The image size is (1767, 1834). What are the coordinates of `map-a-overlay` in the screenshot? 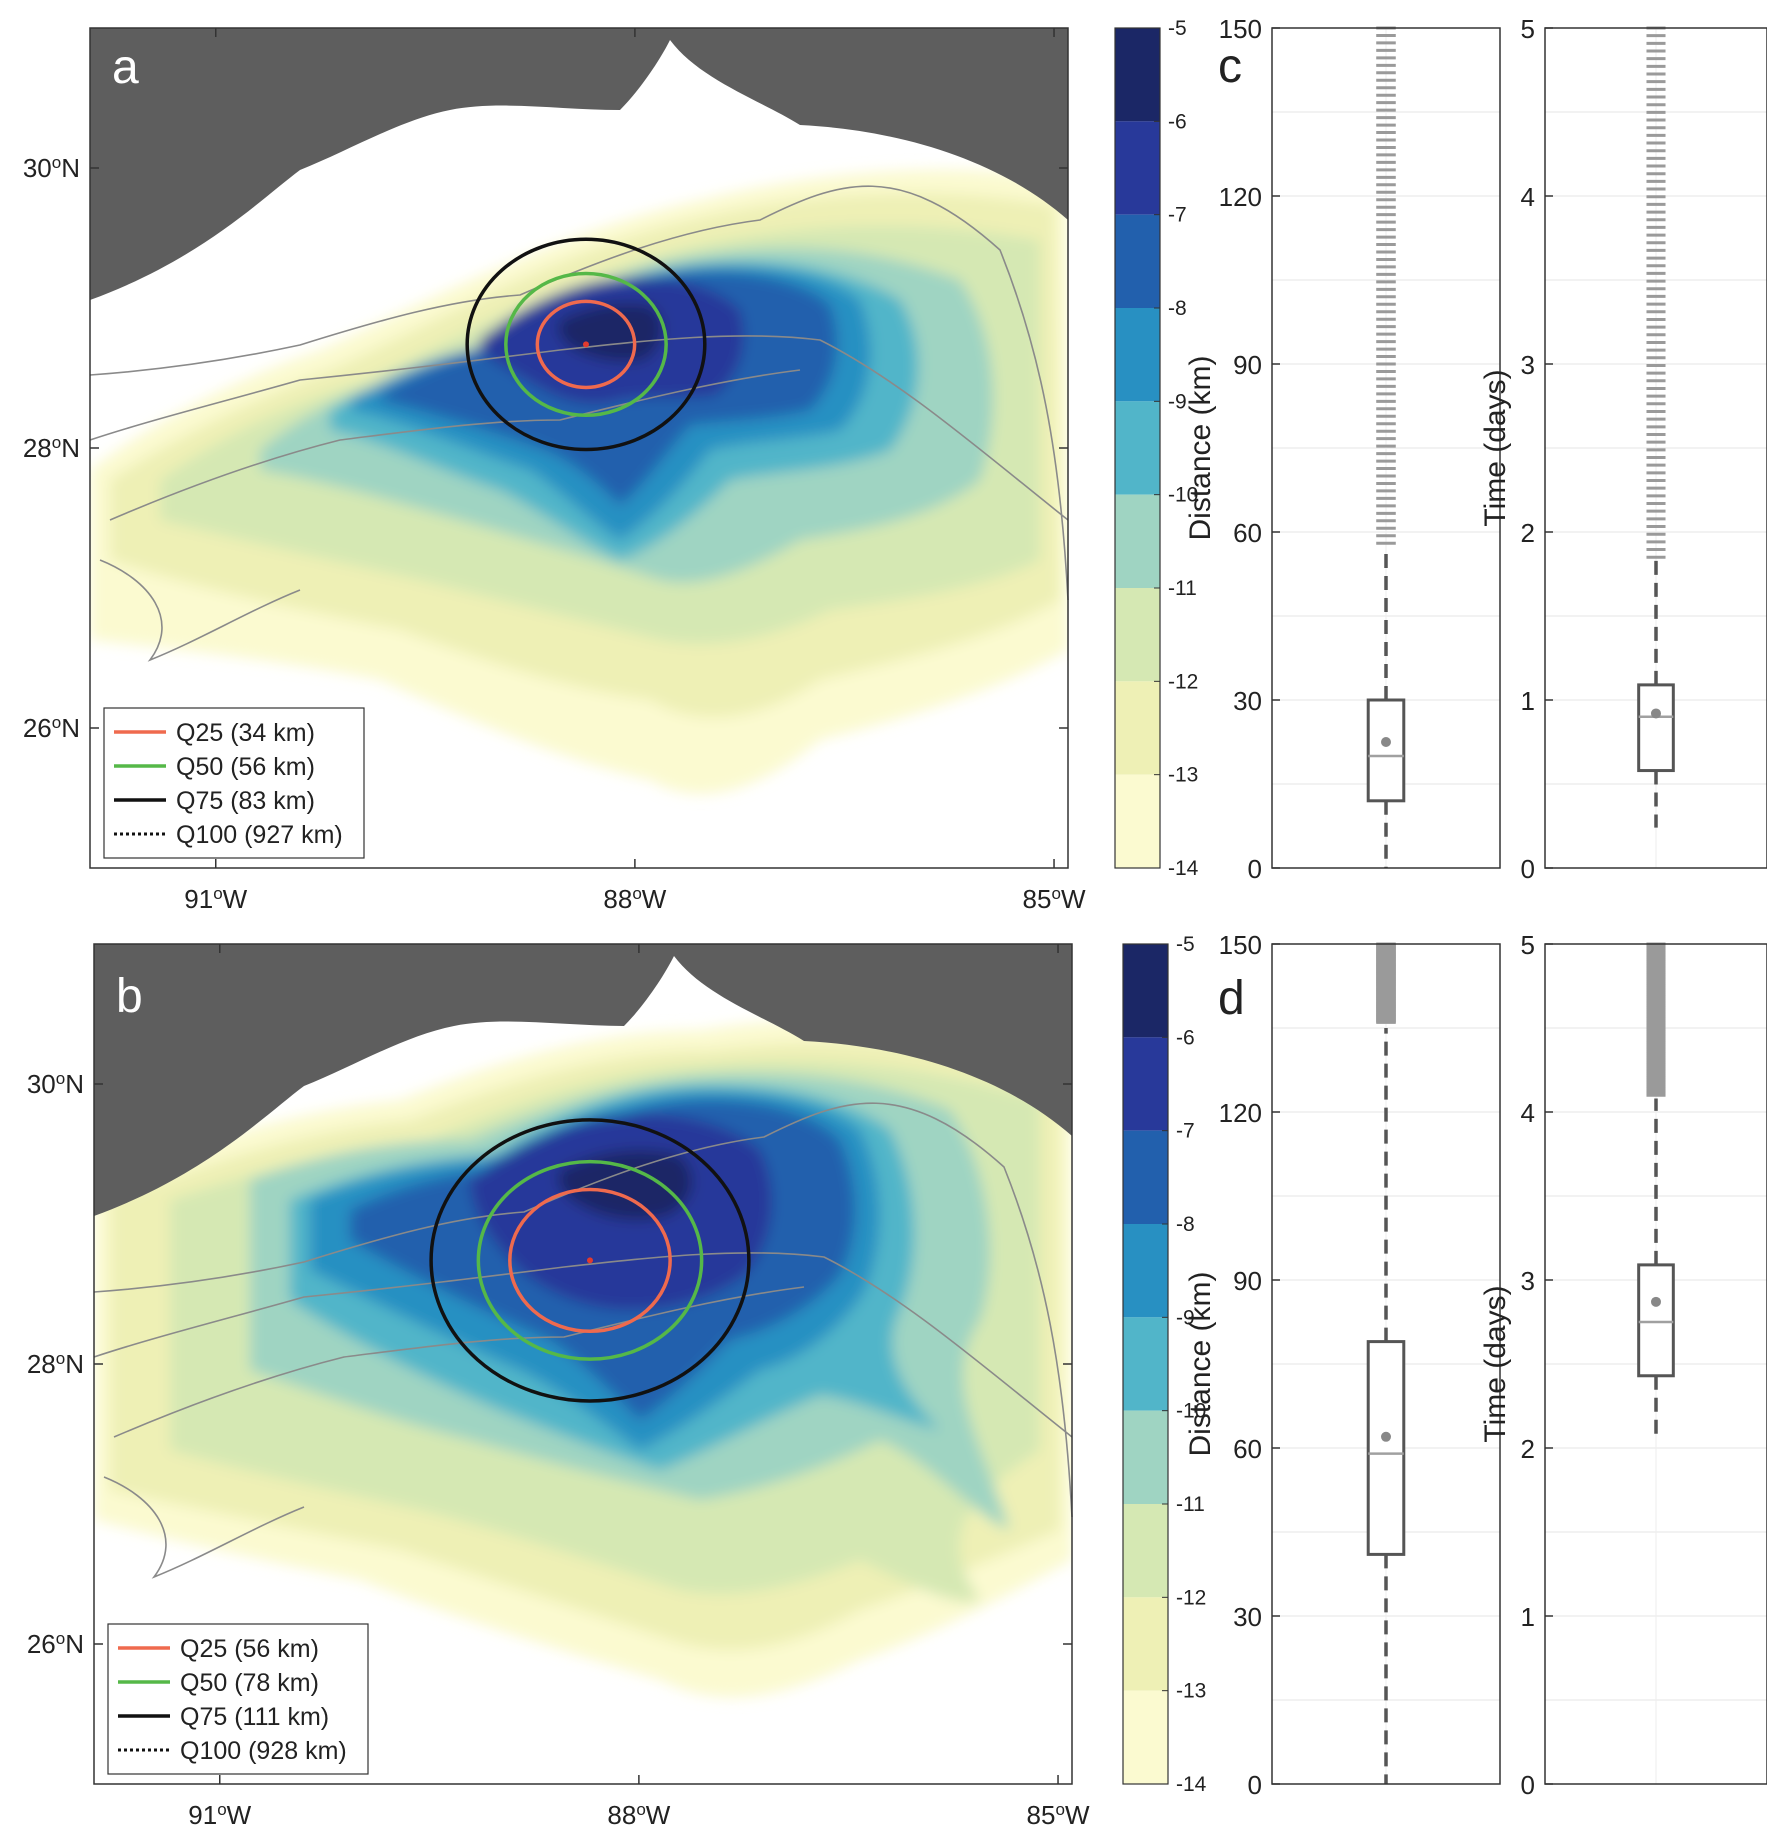 It's located at (586, 344).